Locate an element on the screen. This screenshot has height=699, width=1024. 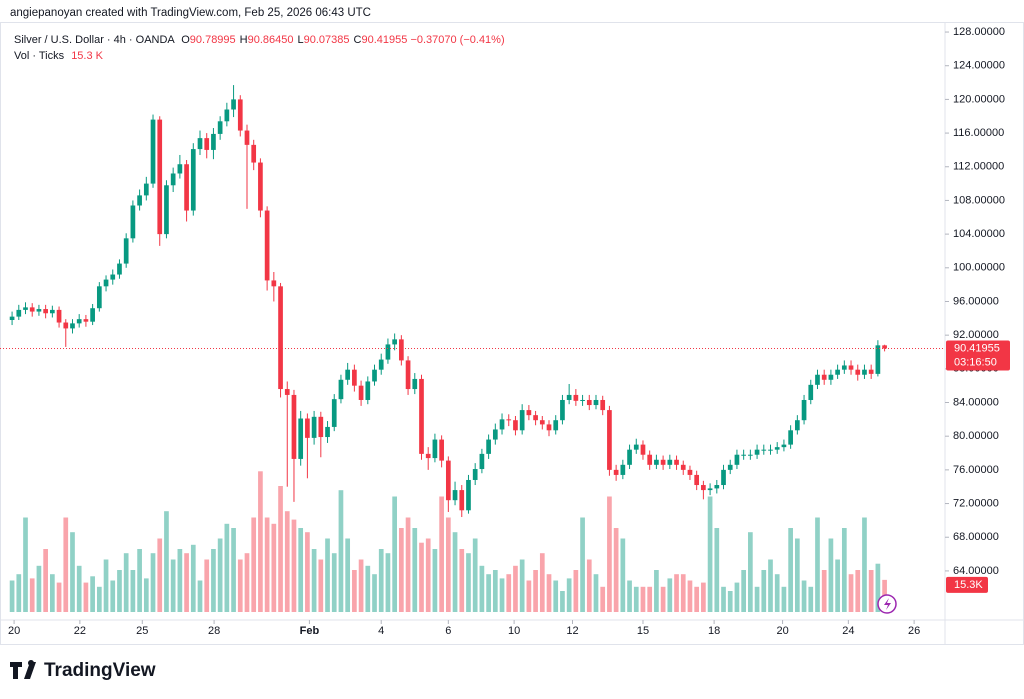
y-tick-label: 124.00000 is located at coordinates (979, 66).